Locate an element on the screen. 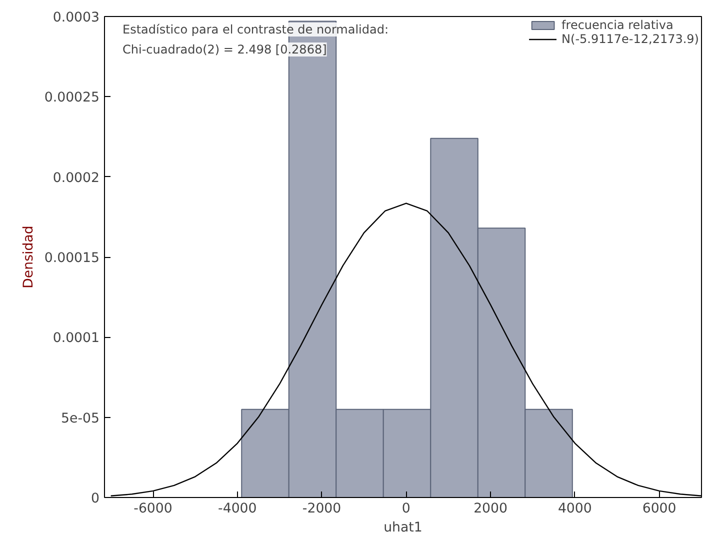 The height and width of the screenshot is (542, 703). y-tick-label: 0.0001 is located at coordinates (76, 338).